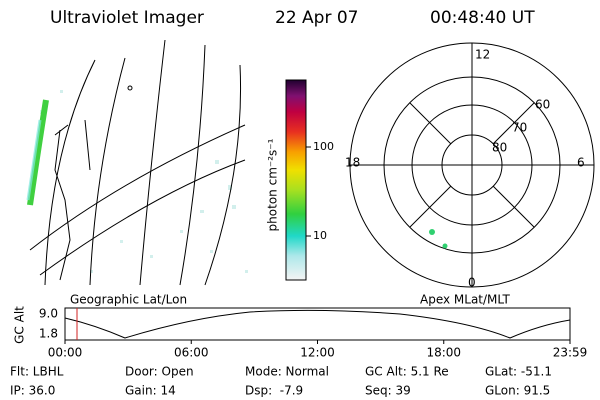 This screenshot has height=400, width=600. Describe the element at coordinates (32, 391) in the screenshot. I see `info-field: IP: 36.0` at that location.